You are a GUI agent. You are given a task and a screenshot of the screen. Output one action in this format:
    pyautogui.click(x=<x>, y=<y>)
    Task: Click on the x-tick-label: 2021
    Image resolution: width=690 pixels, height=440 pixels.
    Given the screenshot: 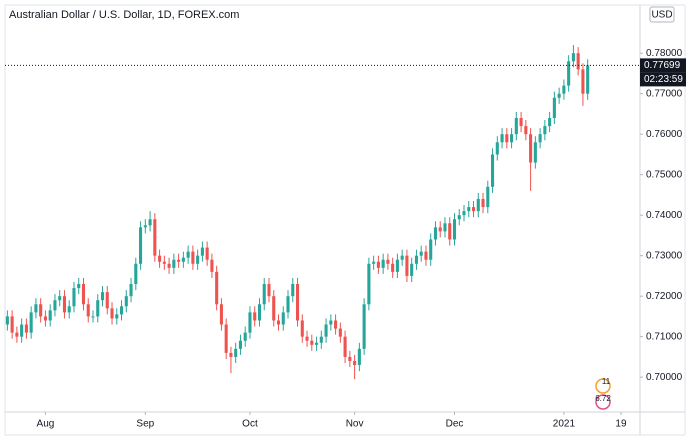 What is the action you would take?
    pyautogui.click(x=564, y=424)
    